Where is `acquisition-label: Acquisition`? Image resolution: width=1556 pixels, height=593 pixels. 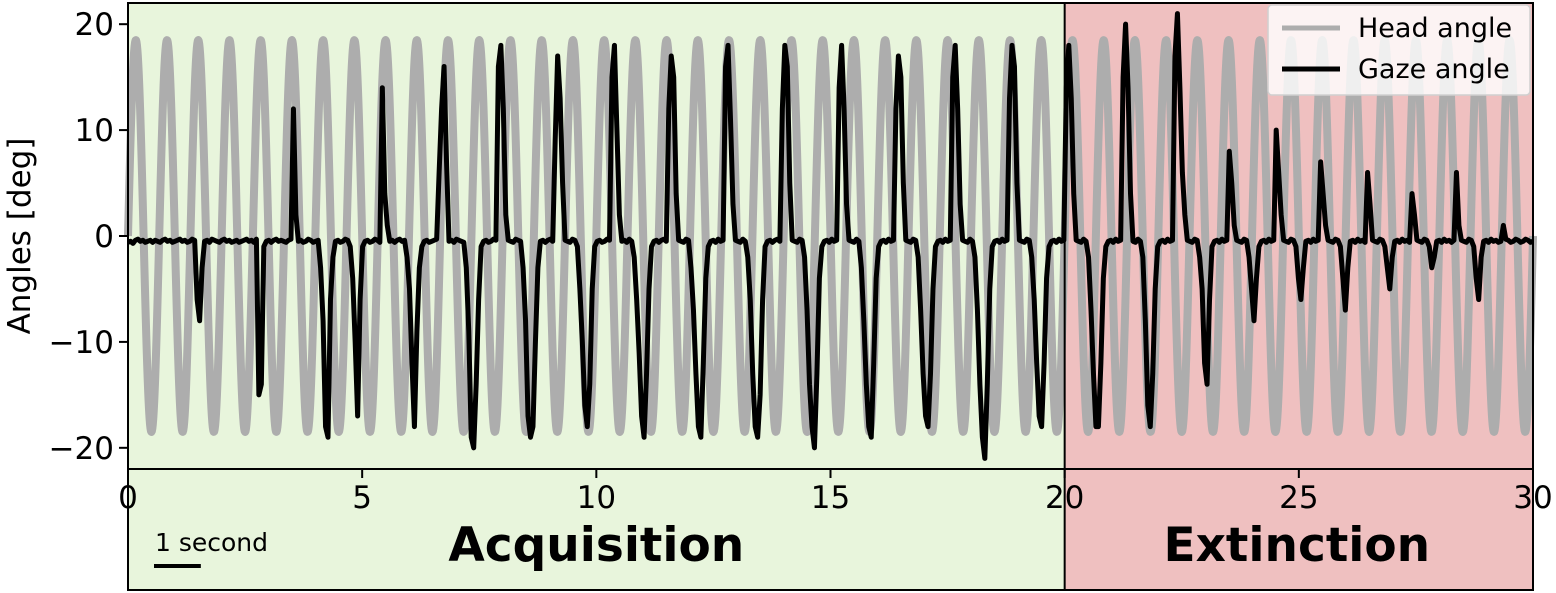
acquisition-label: Acquisition is located at coordinates (596, 545).